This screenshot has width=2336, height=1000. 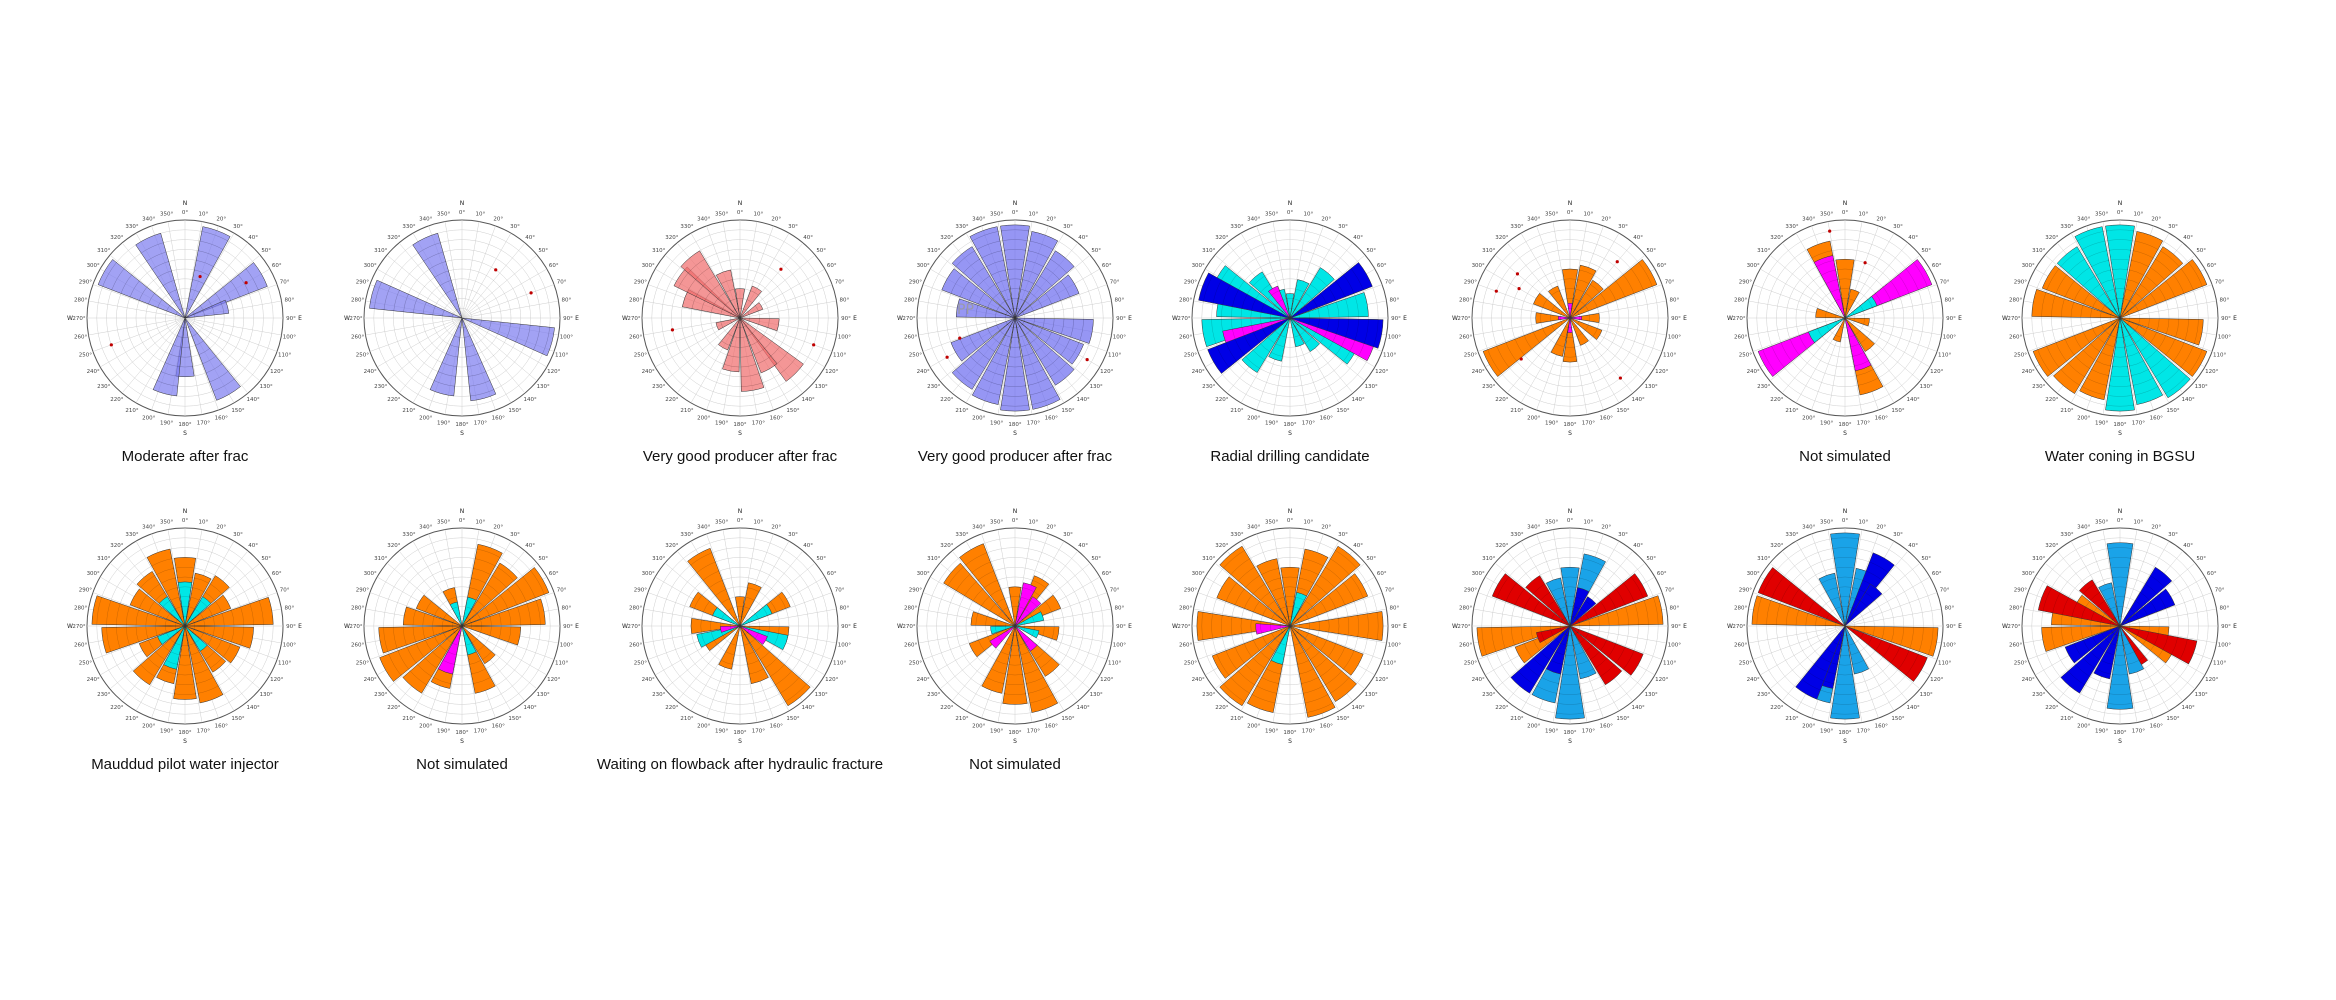 What do you see at coordinates (1501, 400) in the screenshot?
I see `degree-tick-label: 220°` at bounding box center [1501, 400].